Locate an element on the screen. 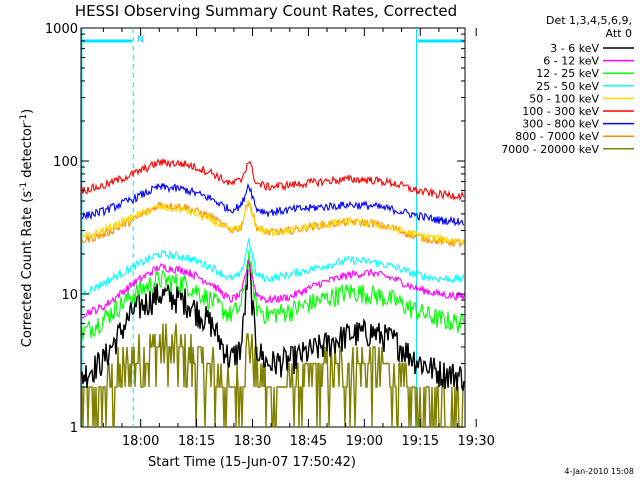  y-tick-label: 1000 is located at coordinates (61, 29).